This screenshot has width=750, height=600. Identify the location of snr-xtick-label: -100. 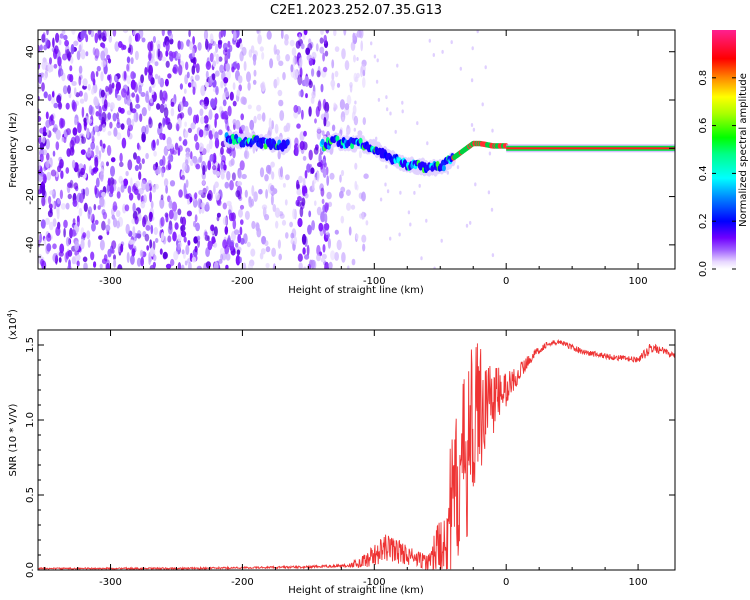
(374, 582).